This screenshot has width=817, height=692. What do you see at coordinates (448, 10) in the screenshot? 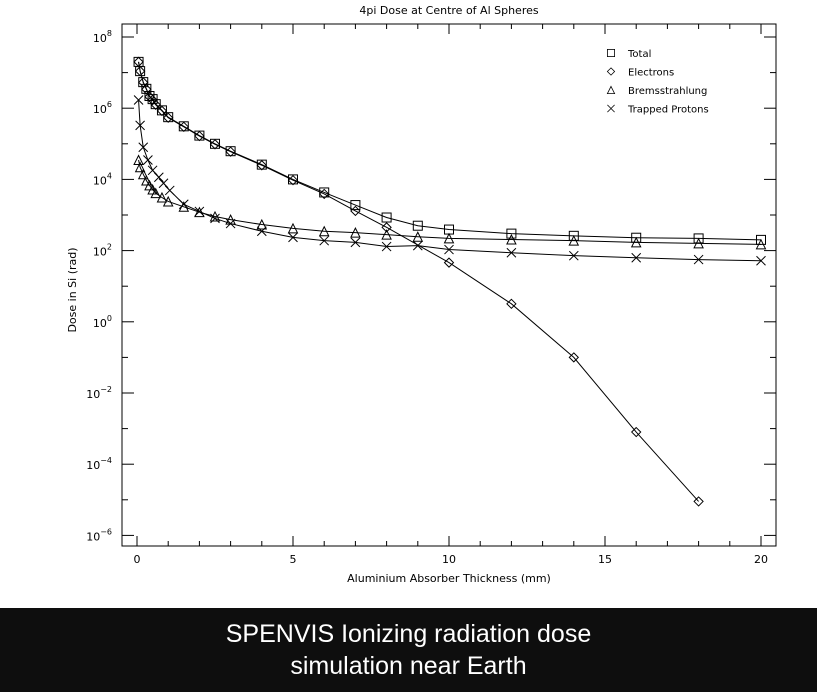
I see `chart-title: 4pi Dose at Centre of Al Spheres` at bounding box center [448, 10].